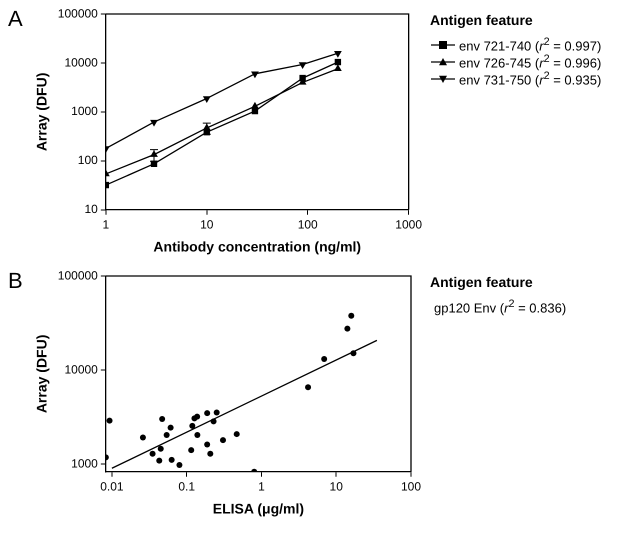 The image size is (642, 535). Describe the element at coordinates (530, 79) in the screenshot. I see `legend-label: env 731-750 (r$^{2}$ = 0.935)` at that location.